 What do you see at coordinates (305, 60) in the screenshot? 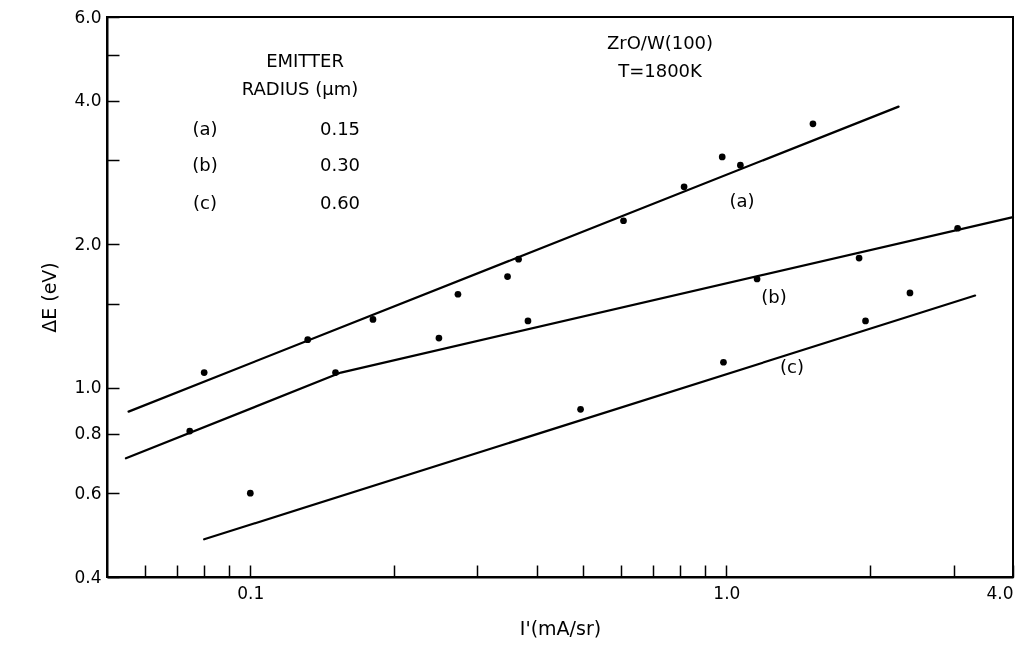
I see `annotation: EMITTER` at bounding box center [305, 60].